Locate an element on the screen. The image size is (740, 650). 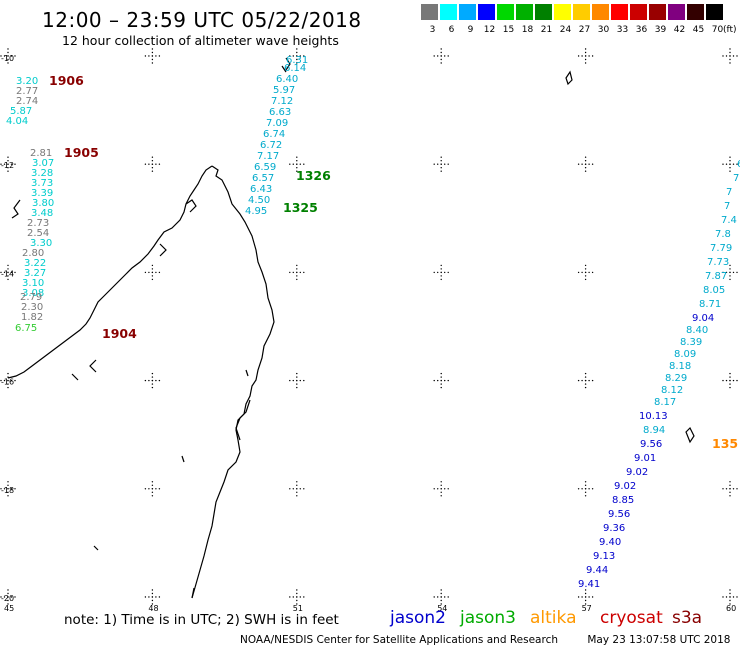
satellite-name-s3a: s3a is located at coordinates (687, 618).